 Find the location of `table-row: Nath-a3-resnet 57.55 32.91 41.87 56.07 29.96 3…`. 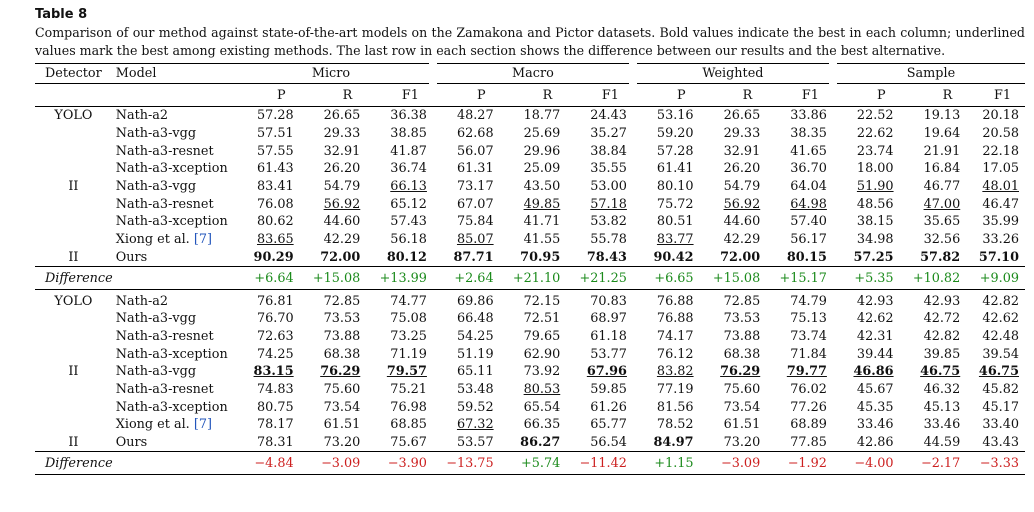

table-row: Nath-a3-resnet 57.55 32.91 41.87 56.07 29.96 3… is located at coordinates (530, 151).